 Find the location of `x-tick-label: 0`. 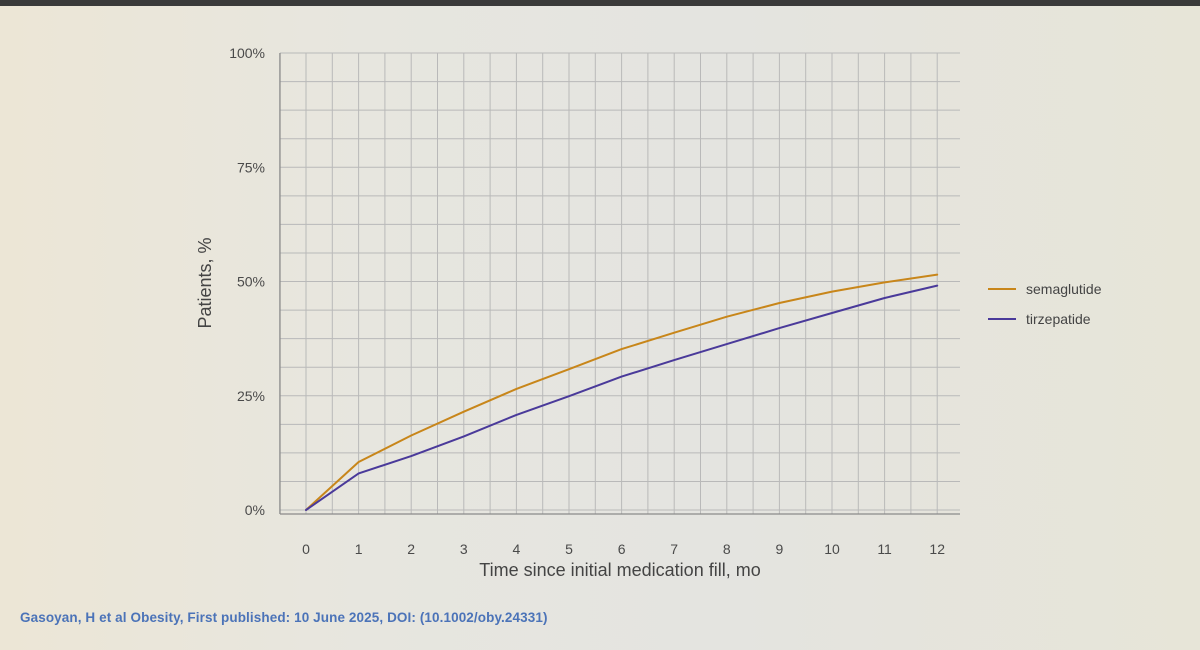

x-tick-label: 0 is located at coordinates (306, 549).